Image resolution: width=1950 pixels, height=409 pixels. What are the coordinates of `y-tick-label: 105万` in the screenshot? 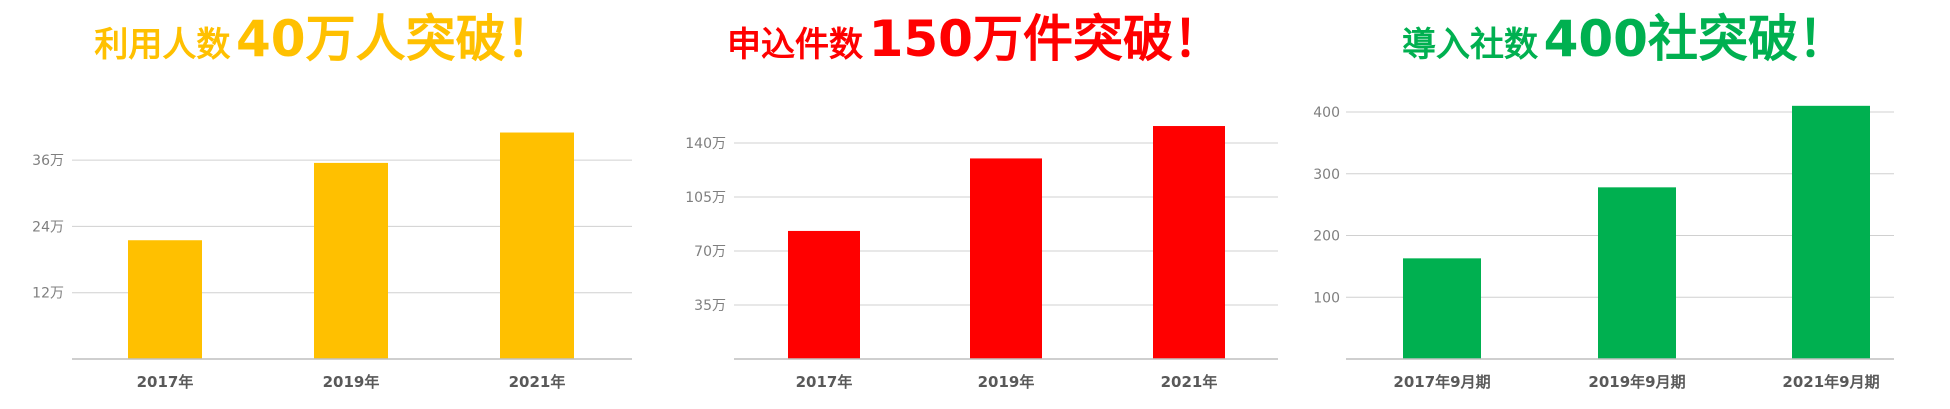 It's located at (705, 198).